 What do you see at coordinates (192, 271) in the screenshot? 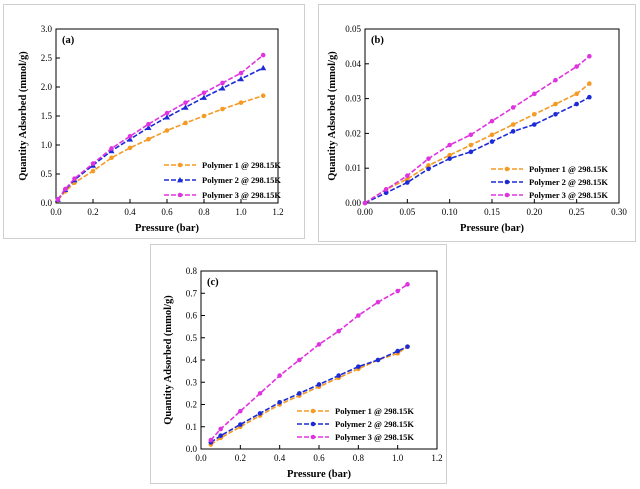
I see `y-tick-label: 0.8` at bounding box center [192, 271].